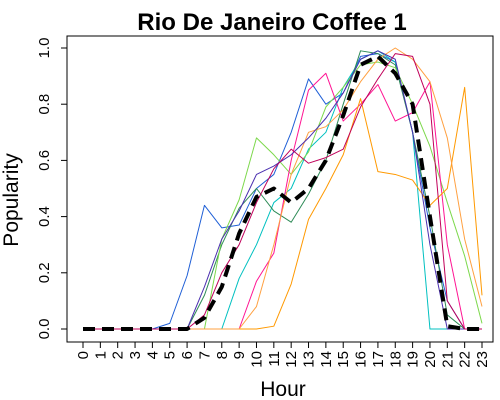 Image resolution: width=500 pixels, height=400 pixels. Describe the element at coordinates (482, 359) in the screenshot. I see `x-tick-label: 23` at that location.